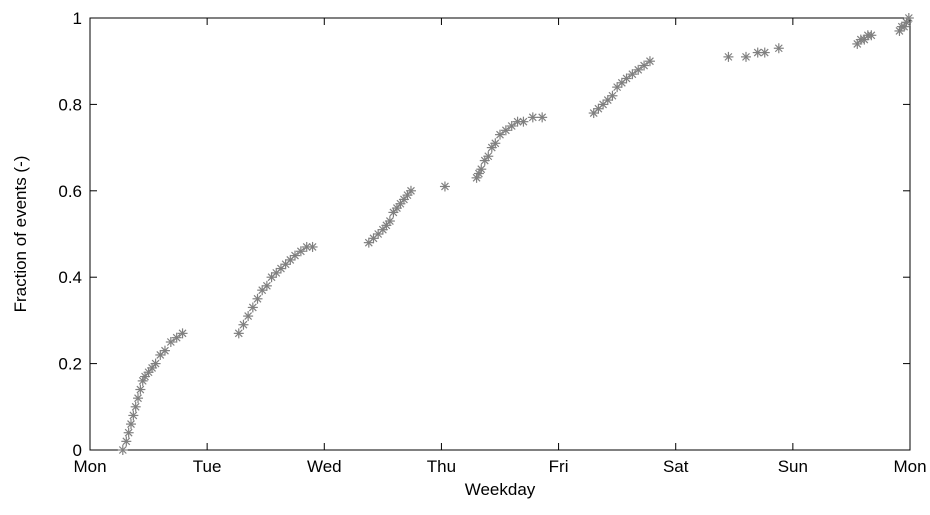 The width and height of the screenshot is (930, 515). Describe the element at coordinates (559, 466) in the screenshot. I see `x-tick-label: Fri` at that location.